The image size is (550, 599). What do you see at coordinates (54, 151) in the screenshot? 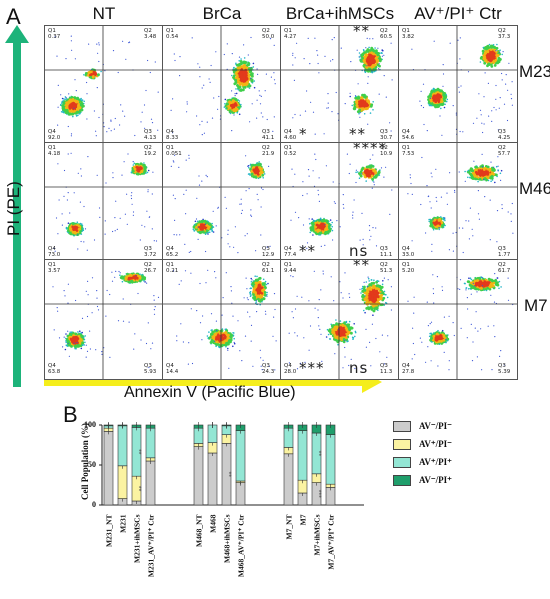
I see `quadrant-label-q1: Q1 4.18` at bounding box center [54, 151].